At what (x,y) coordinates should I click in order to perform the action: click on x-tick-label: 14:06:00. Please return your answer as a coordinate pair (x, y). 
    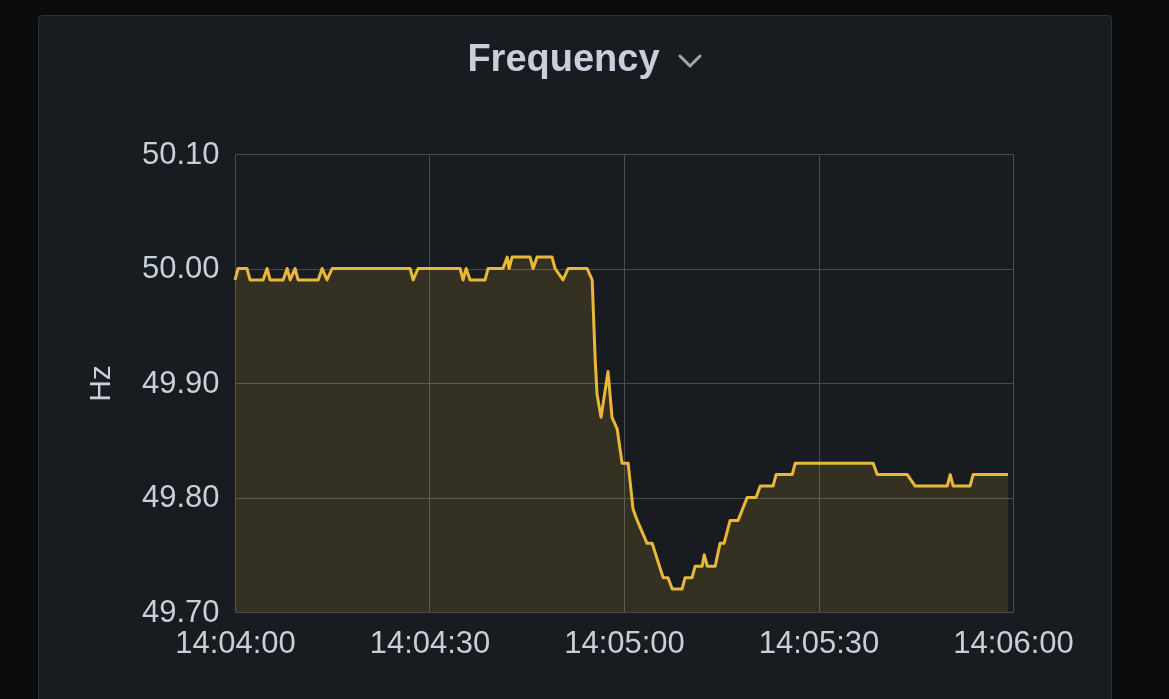
    Looking at the image, I should click on (1013, 642).